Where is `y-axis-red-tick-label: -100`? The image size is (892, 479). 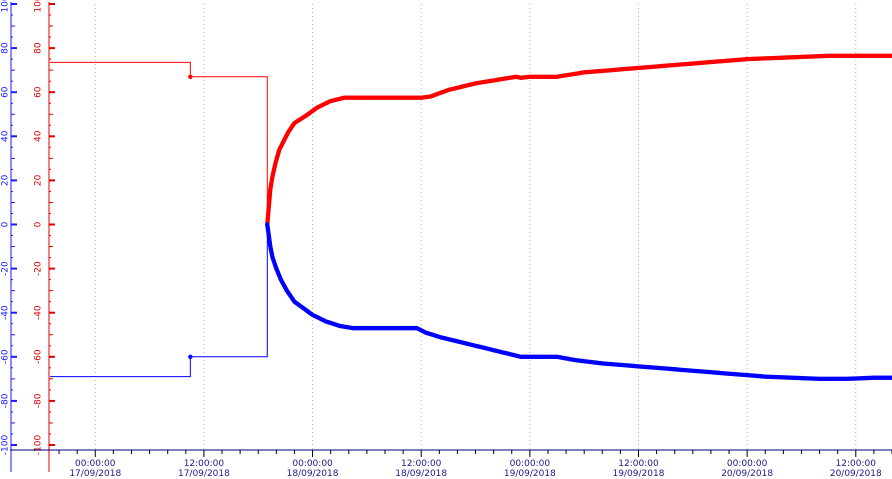
y-axis-red-tick-label: -100 is located at coordinates (39, 445).